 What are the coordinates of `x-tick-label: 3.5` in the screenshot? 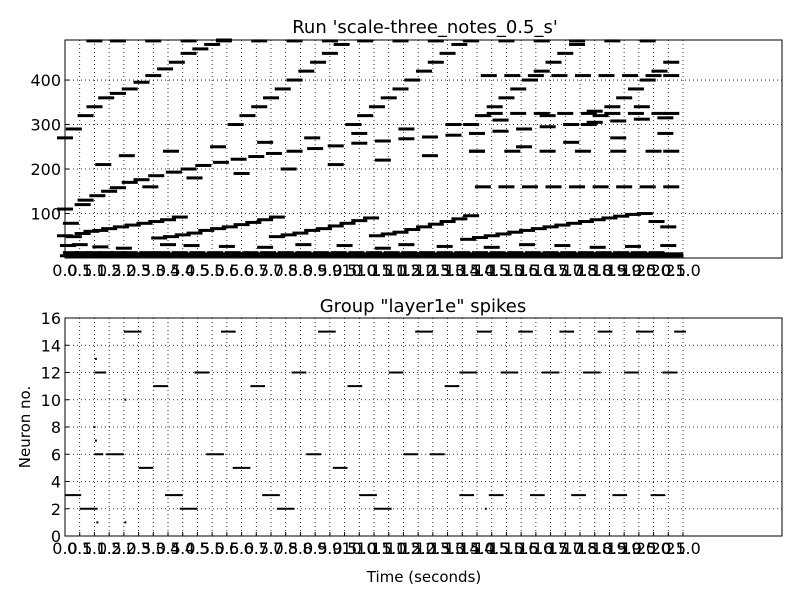 It's located at (167, 270).